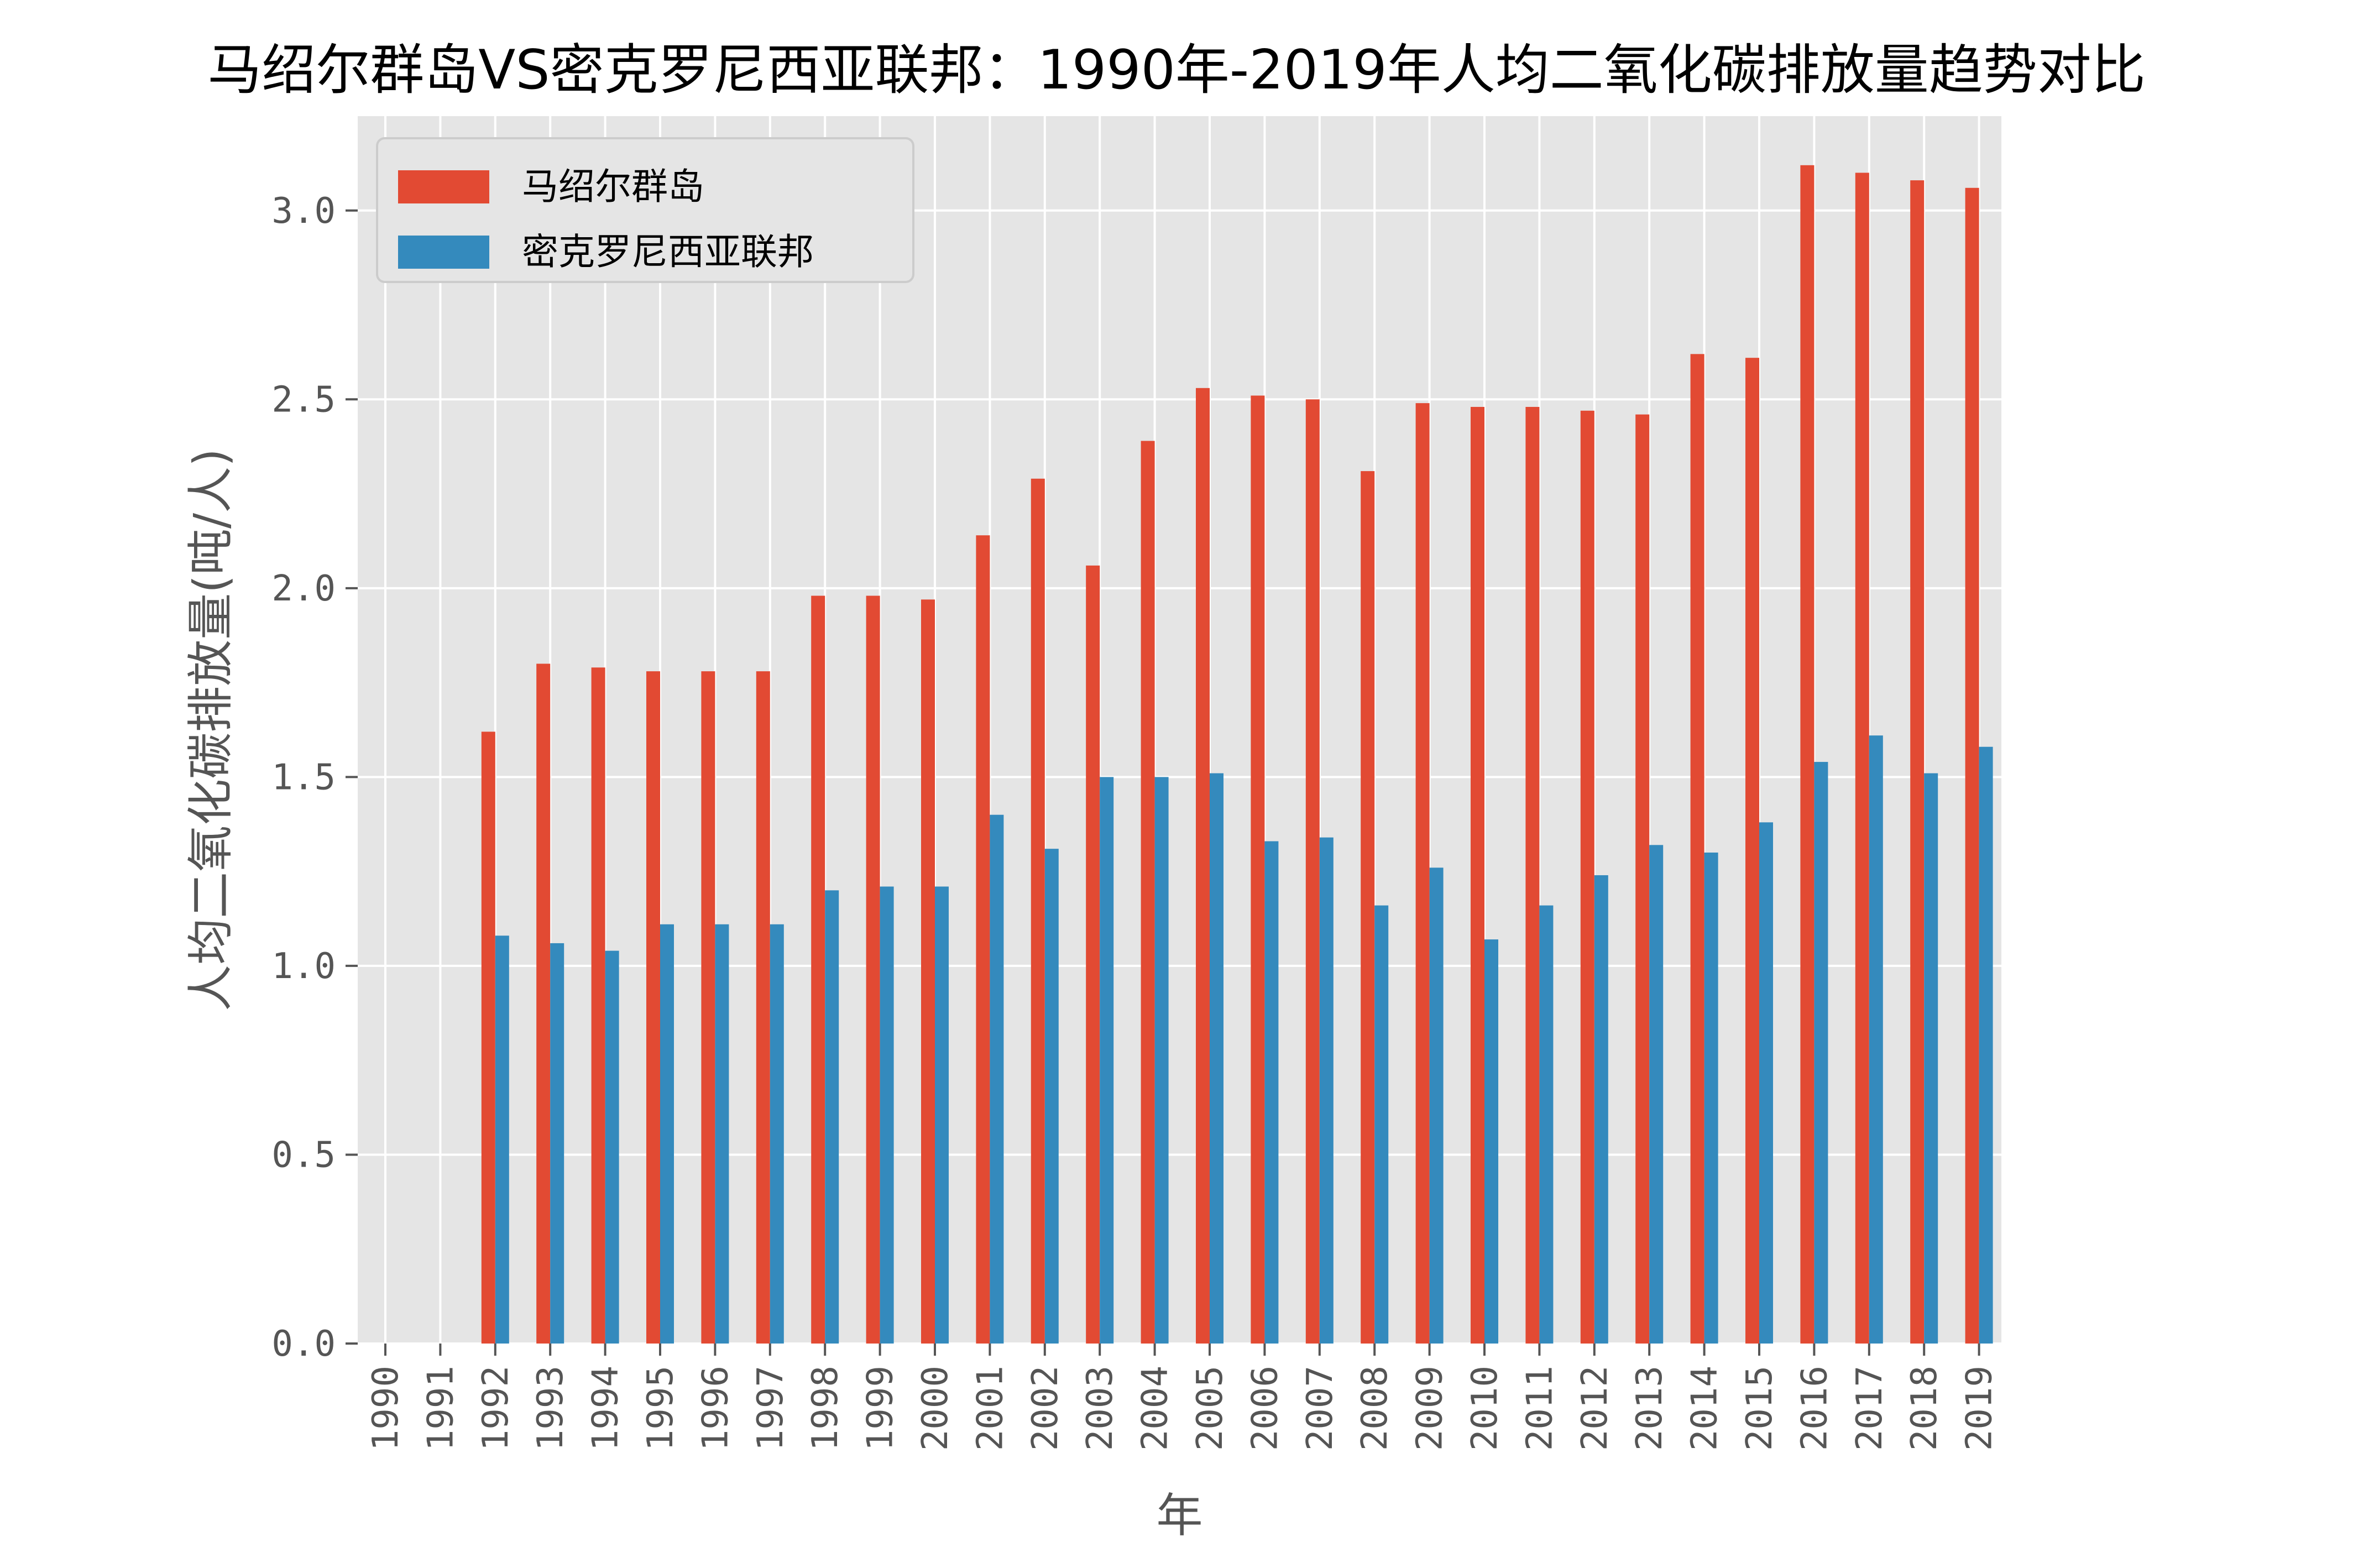 Image resolution: width=2353 pixels, height=1568 pixels. What do you see at coordinates (303, 589) in the screenshot?
I see `y-tick-label: 2.0` at bounding box center [303, 589].